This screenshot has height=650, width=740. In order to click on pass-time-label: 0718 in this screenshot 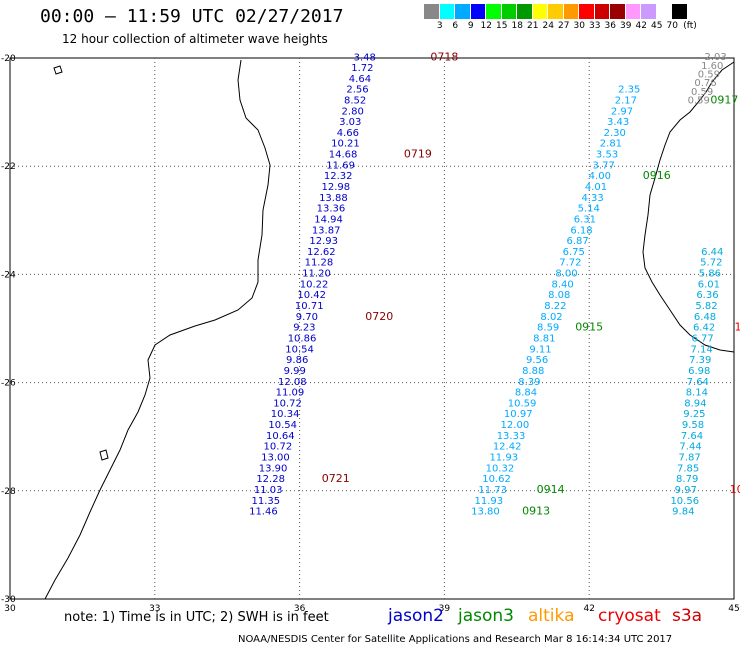, I will do `click(444, 57)`.